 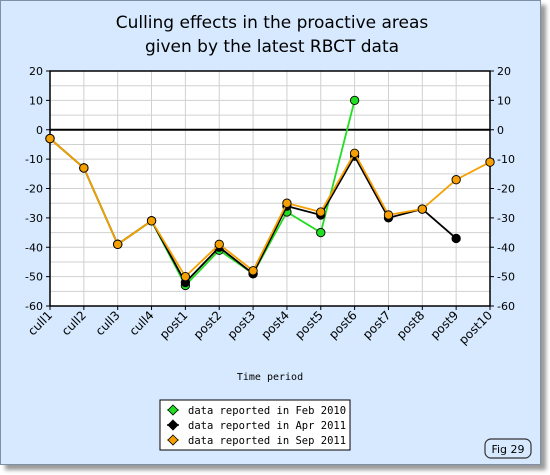 What do you see at coordinates (34, 159) in the screenshot?
I see `y-tick-label-left: -10` at bounding box center [34, 159].